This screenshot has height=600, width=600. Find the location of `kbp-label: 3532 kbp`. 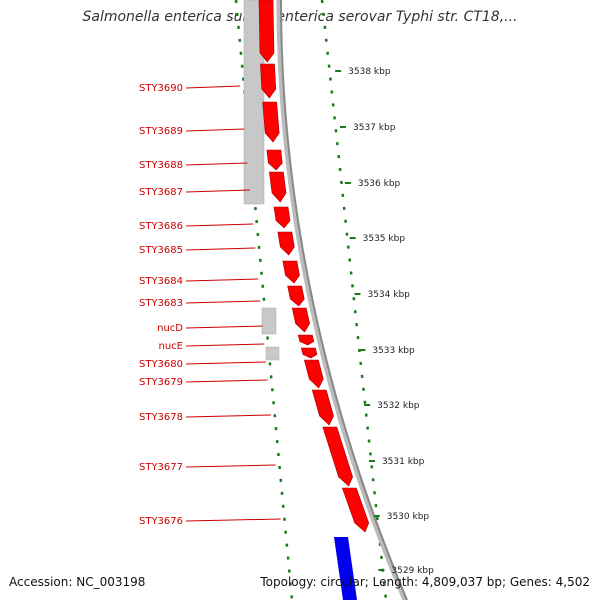

kbp-label: 3532 kbp is located at coordinates (398, 406).